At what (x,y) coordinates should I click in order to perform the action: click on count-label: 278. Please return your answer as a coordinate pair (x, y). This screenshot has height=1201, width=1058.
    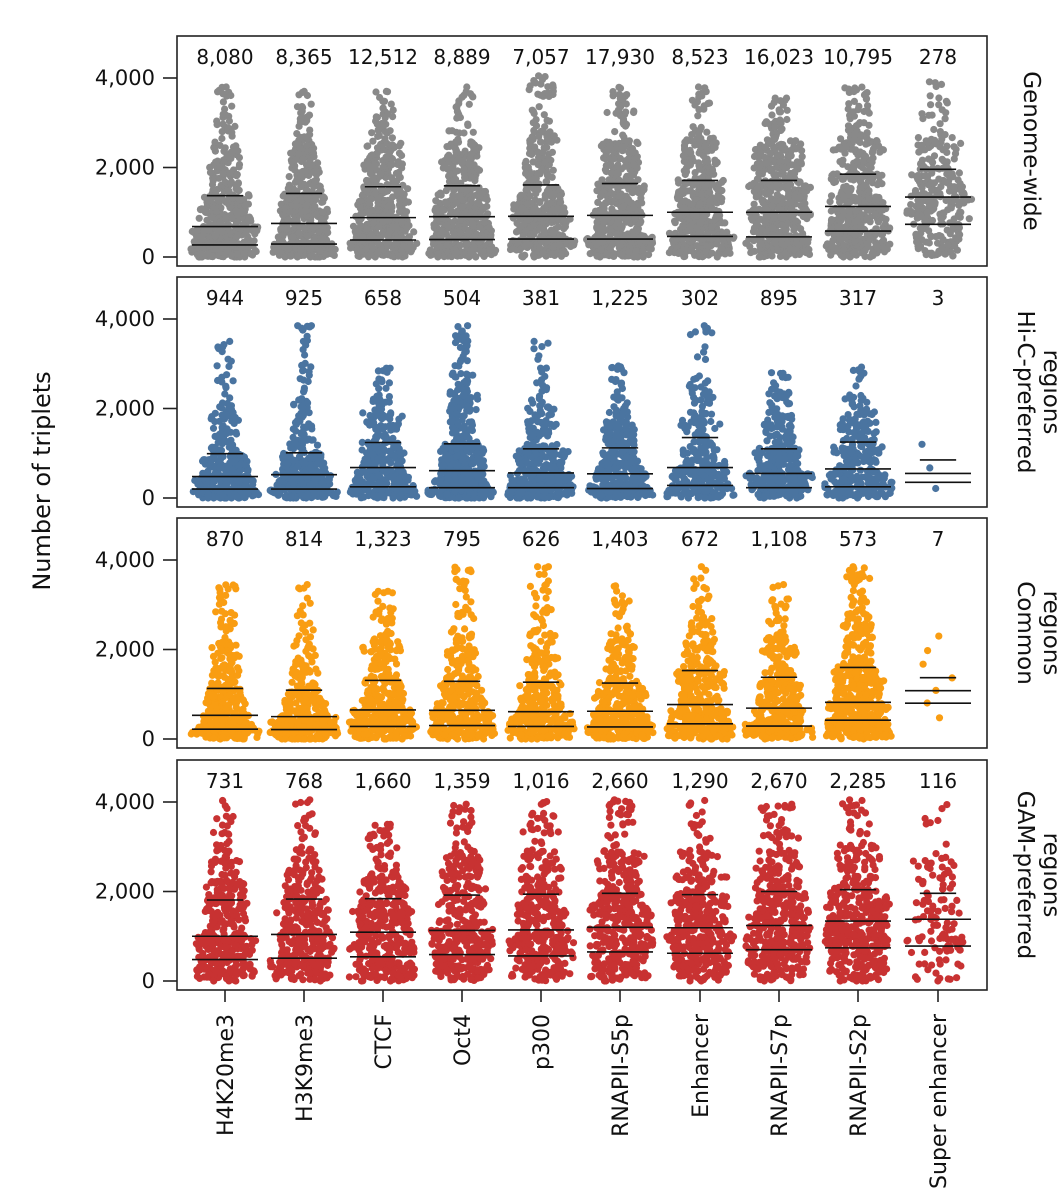
    Looking at the image, I should click on (938, 57).